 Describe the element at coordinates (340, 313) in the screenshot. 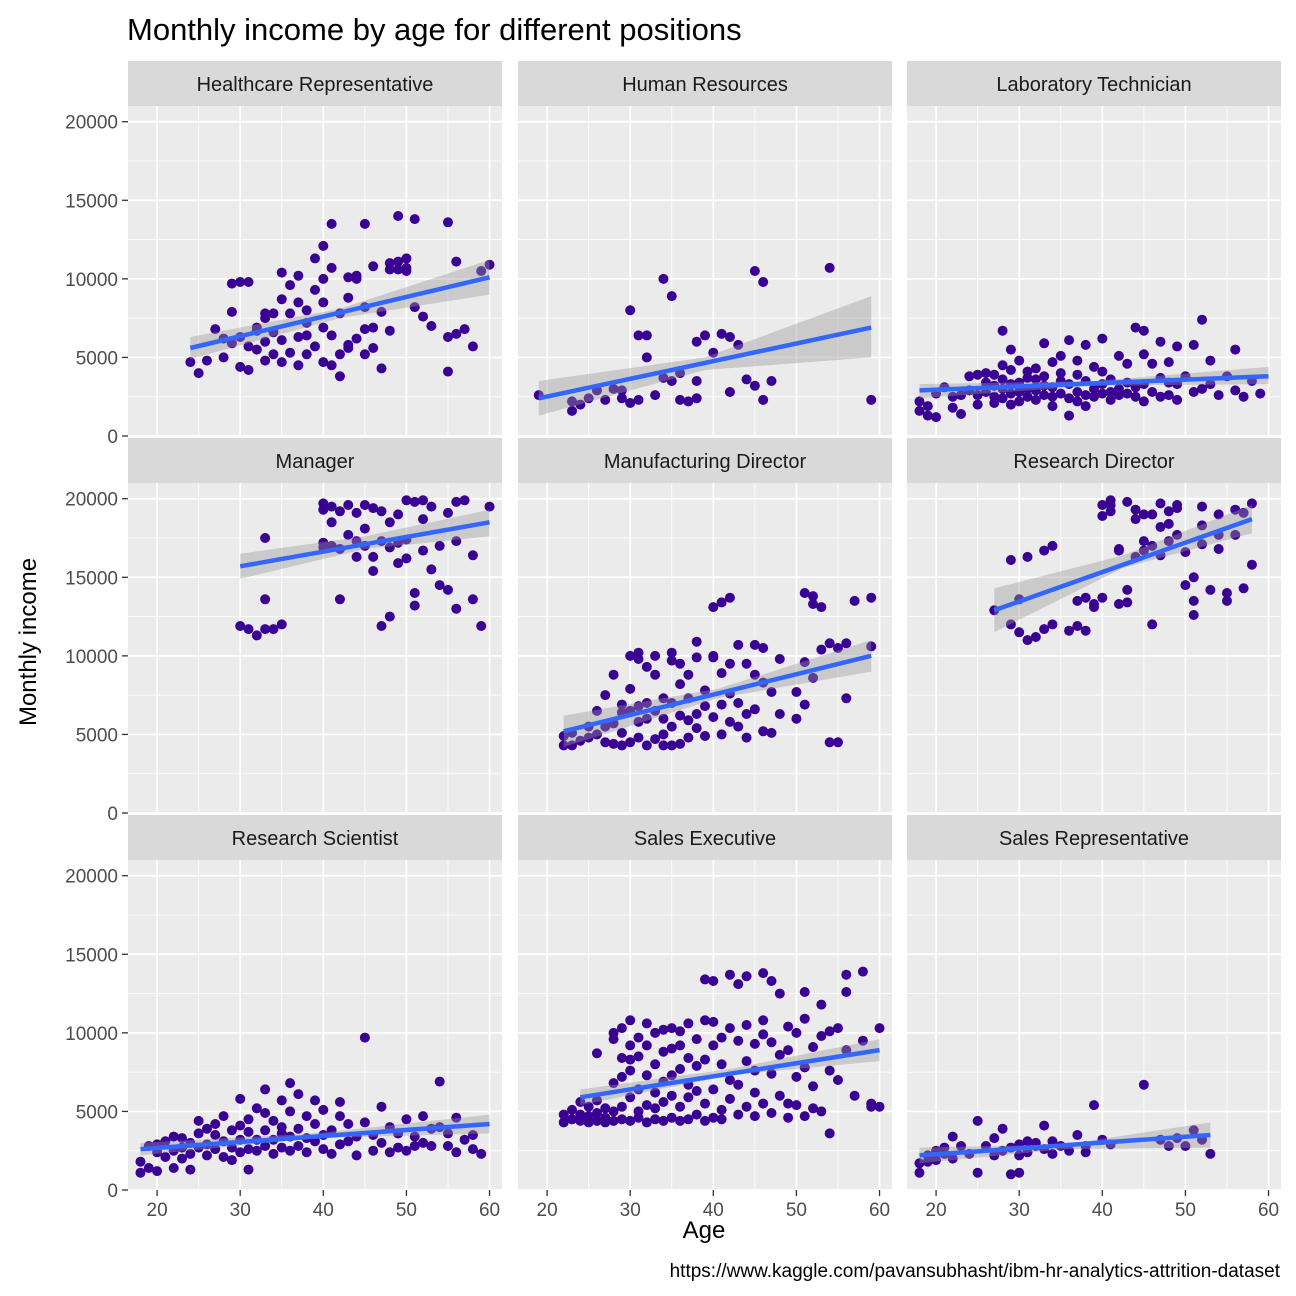

I see `regression-line` at that location.